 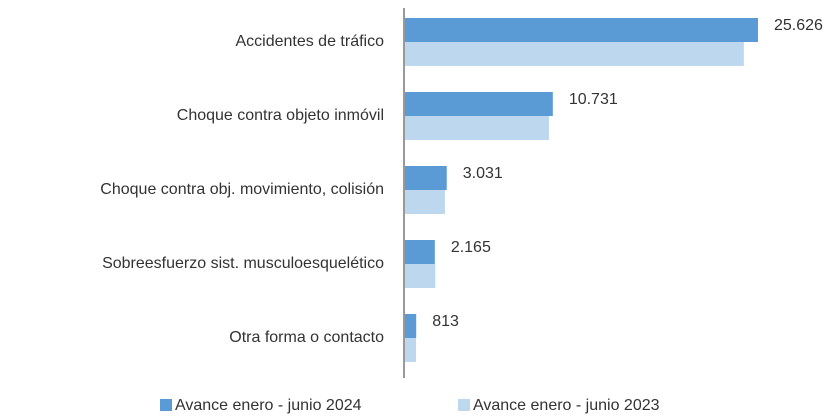 What do you see at coordinates (242, 189) in the screenshot?
I see `category-label: Choque contra obj. movimiento, colisión` at bounding box center [242, 189].